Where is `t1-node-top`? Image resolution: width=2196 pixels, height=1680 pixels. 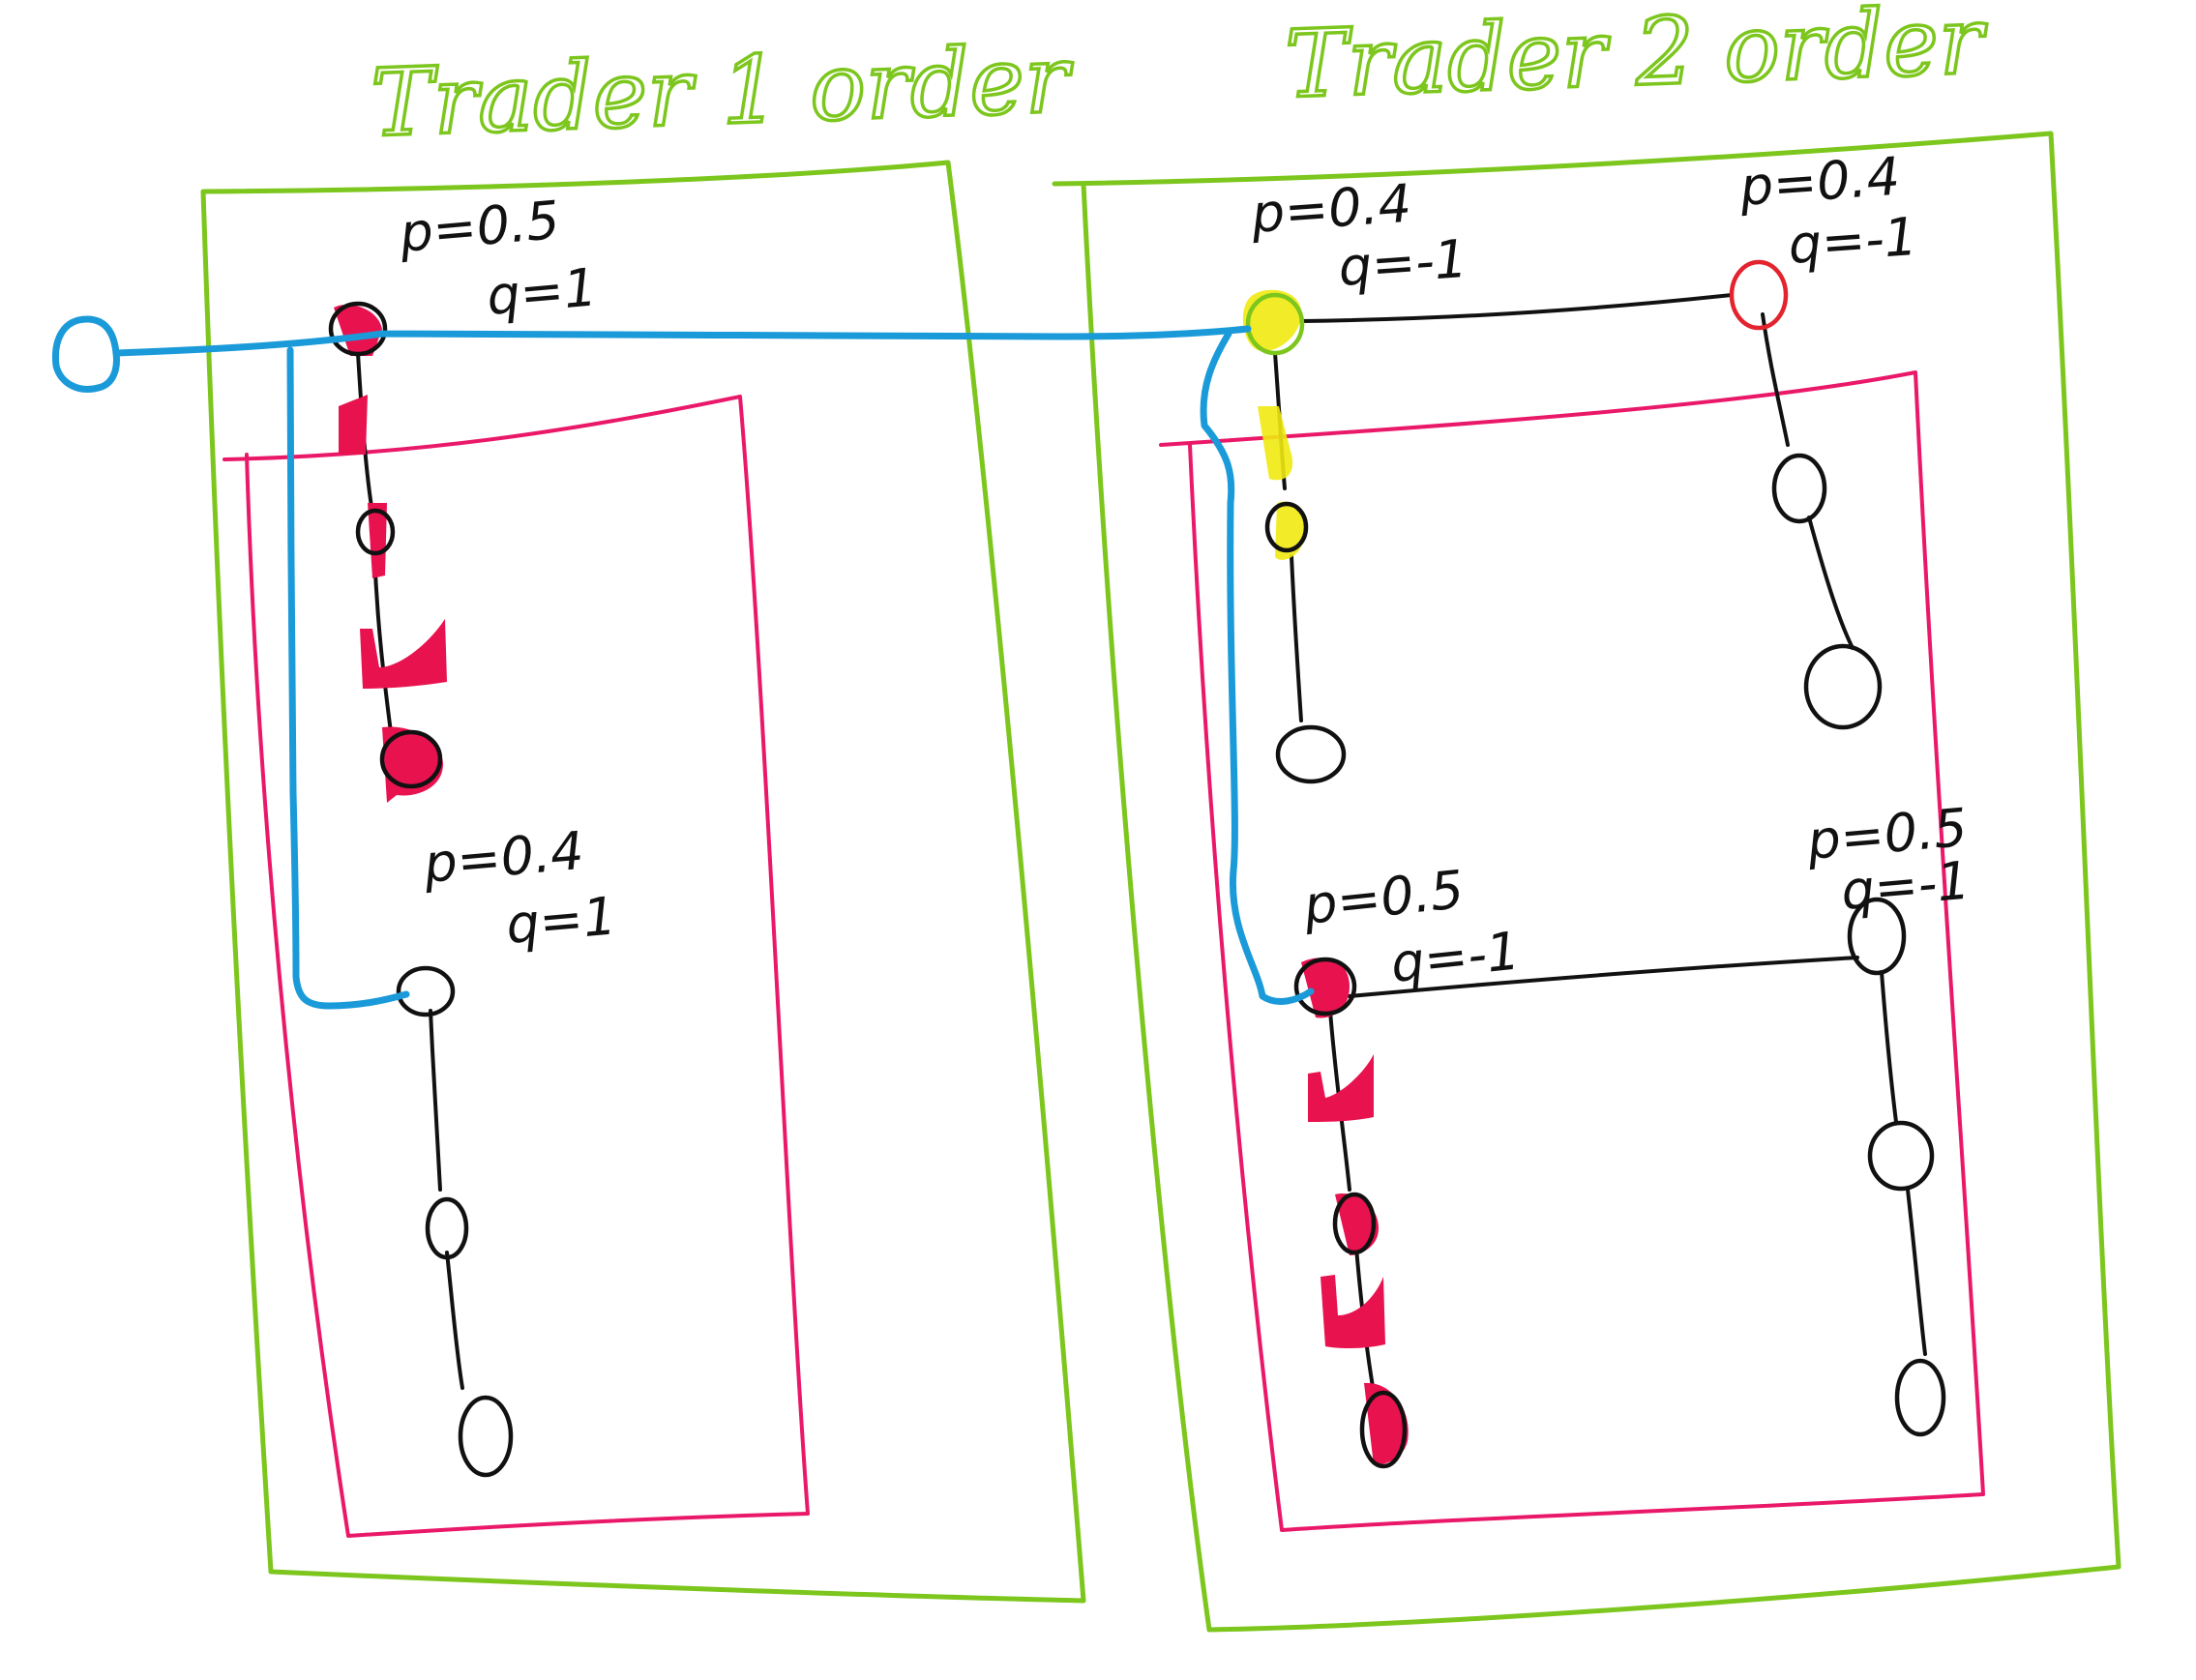
t1-node-top is located at coordinates (358, 329).